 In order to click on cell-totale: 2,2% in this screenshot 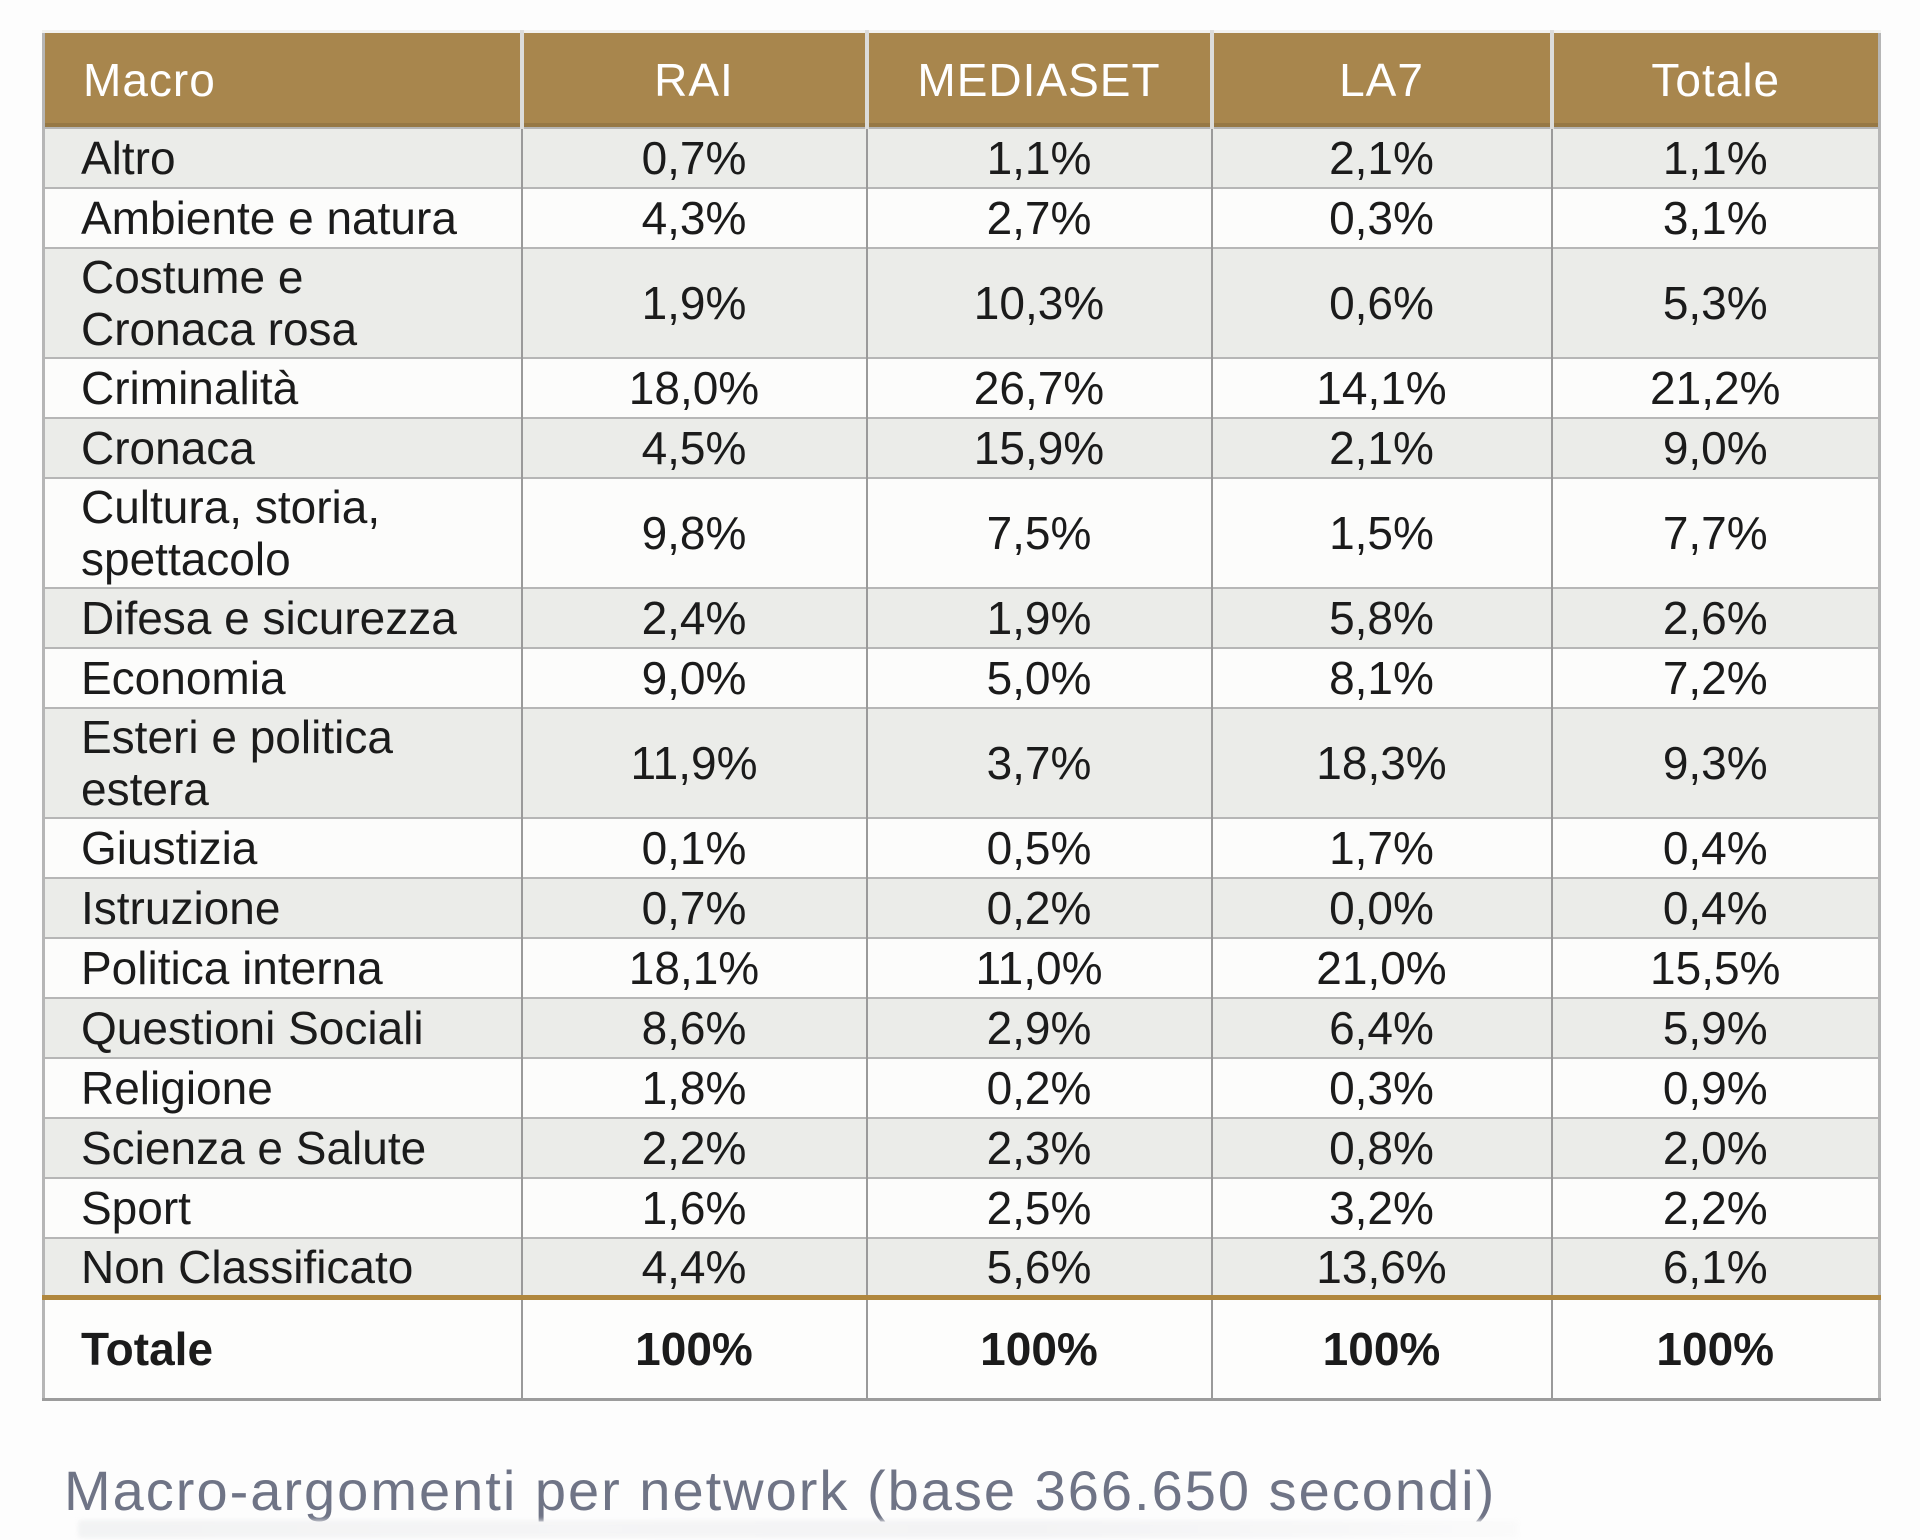, I will do `click(1715, 1207)`.